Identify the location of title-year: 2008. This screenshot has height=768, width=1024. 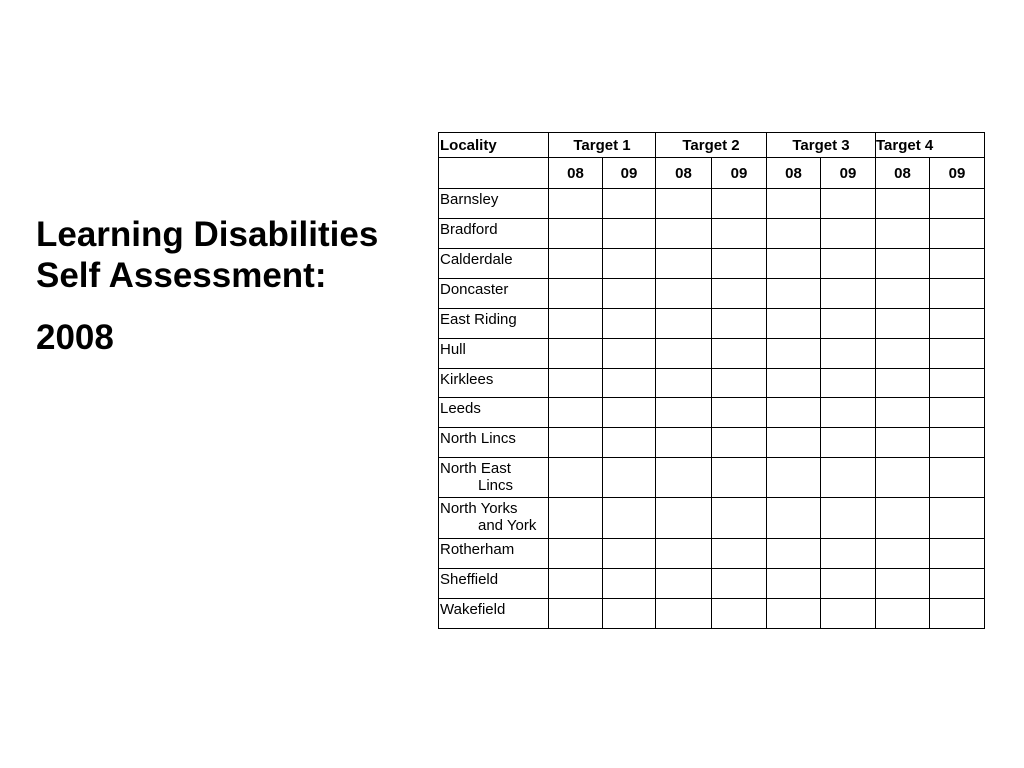
(75, 337).